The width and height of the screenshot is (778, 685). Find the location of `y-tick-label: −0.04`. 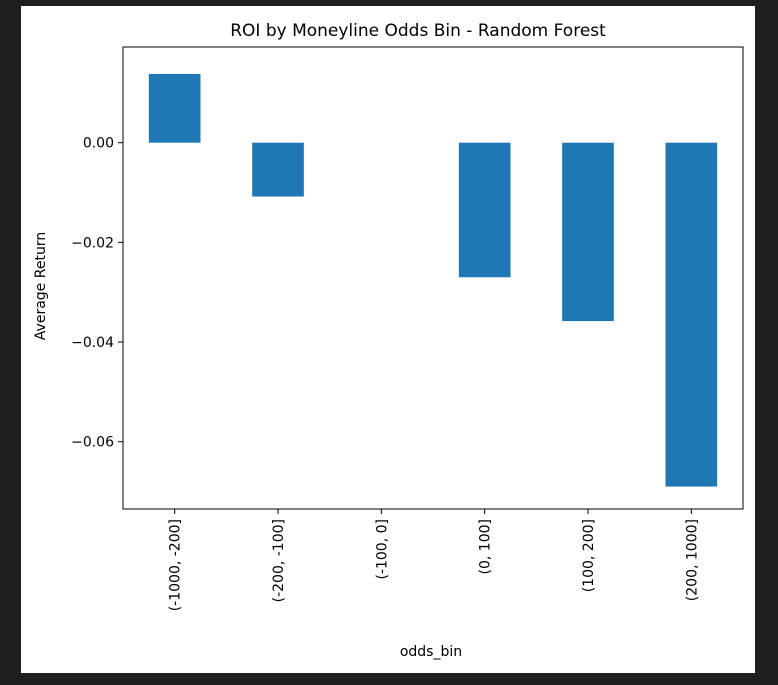

y-tick-label: −0.04 is located at coordinates (92, 343).